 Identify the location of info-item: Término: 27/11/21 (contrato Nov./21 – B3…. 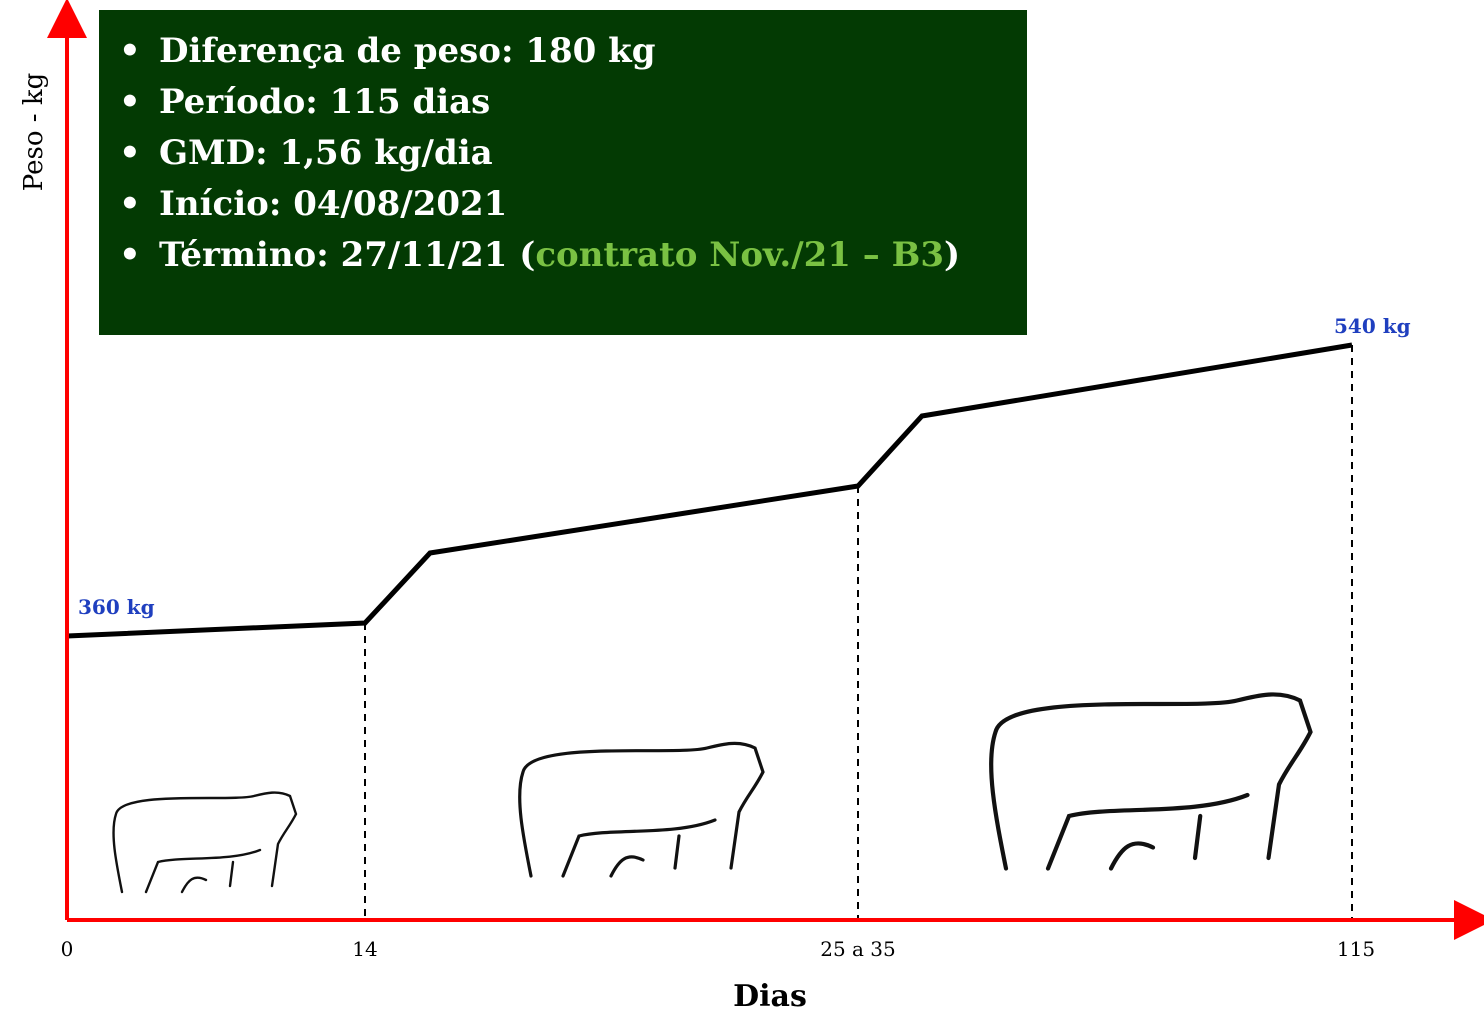
(543, 255).